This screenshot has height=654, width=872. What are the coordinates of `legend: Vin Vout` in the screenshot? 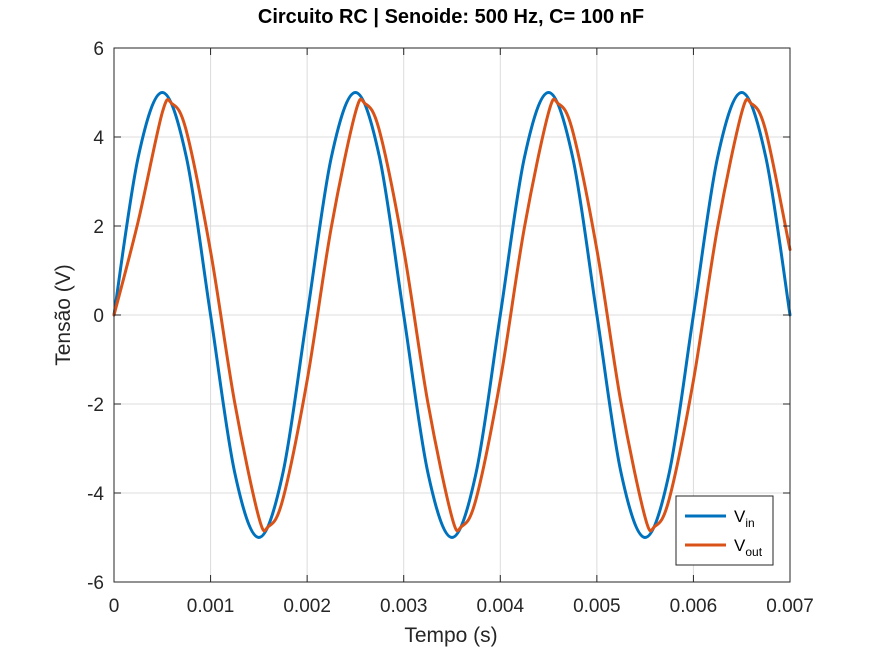 It's located at (724, 530).